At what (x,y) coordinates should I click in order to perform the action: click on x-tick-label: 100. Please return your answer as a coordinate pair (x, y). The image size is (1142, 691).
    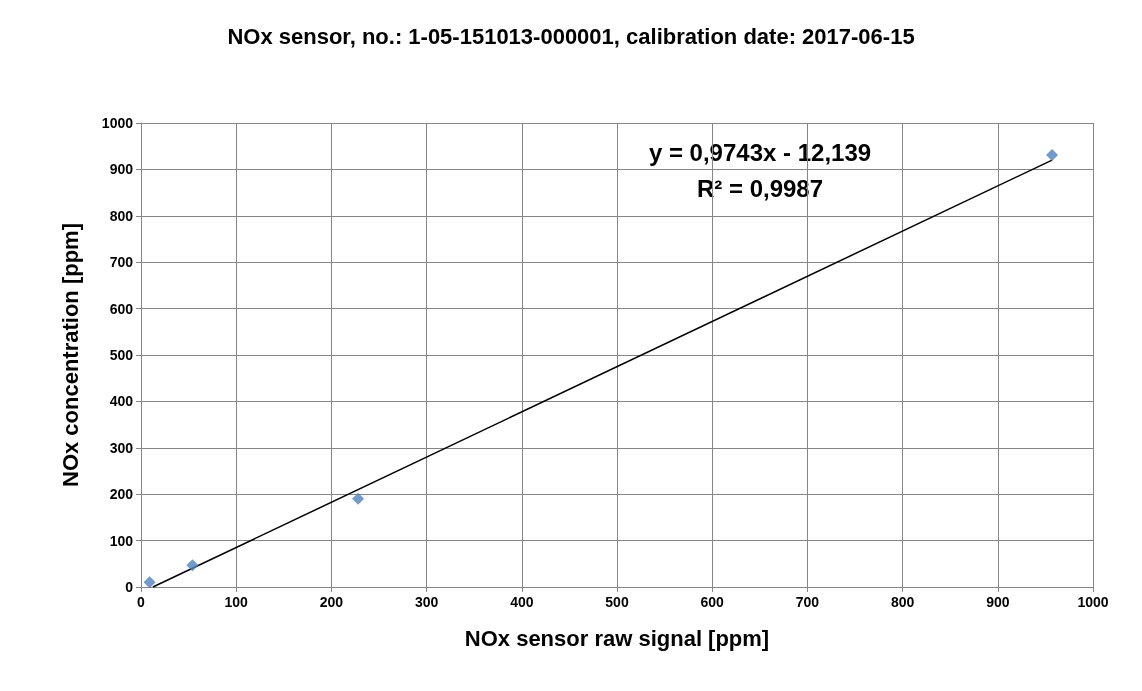
    Looking at the image, I should click on (236, 602).